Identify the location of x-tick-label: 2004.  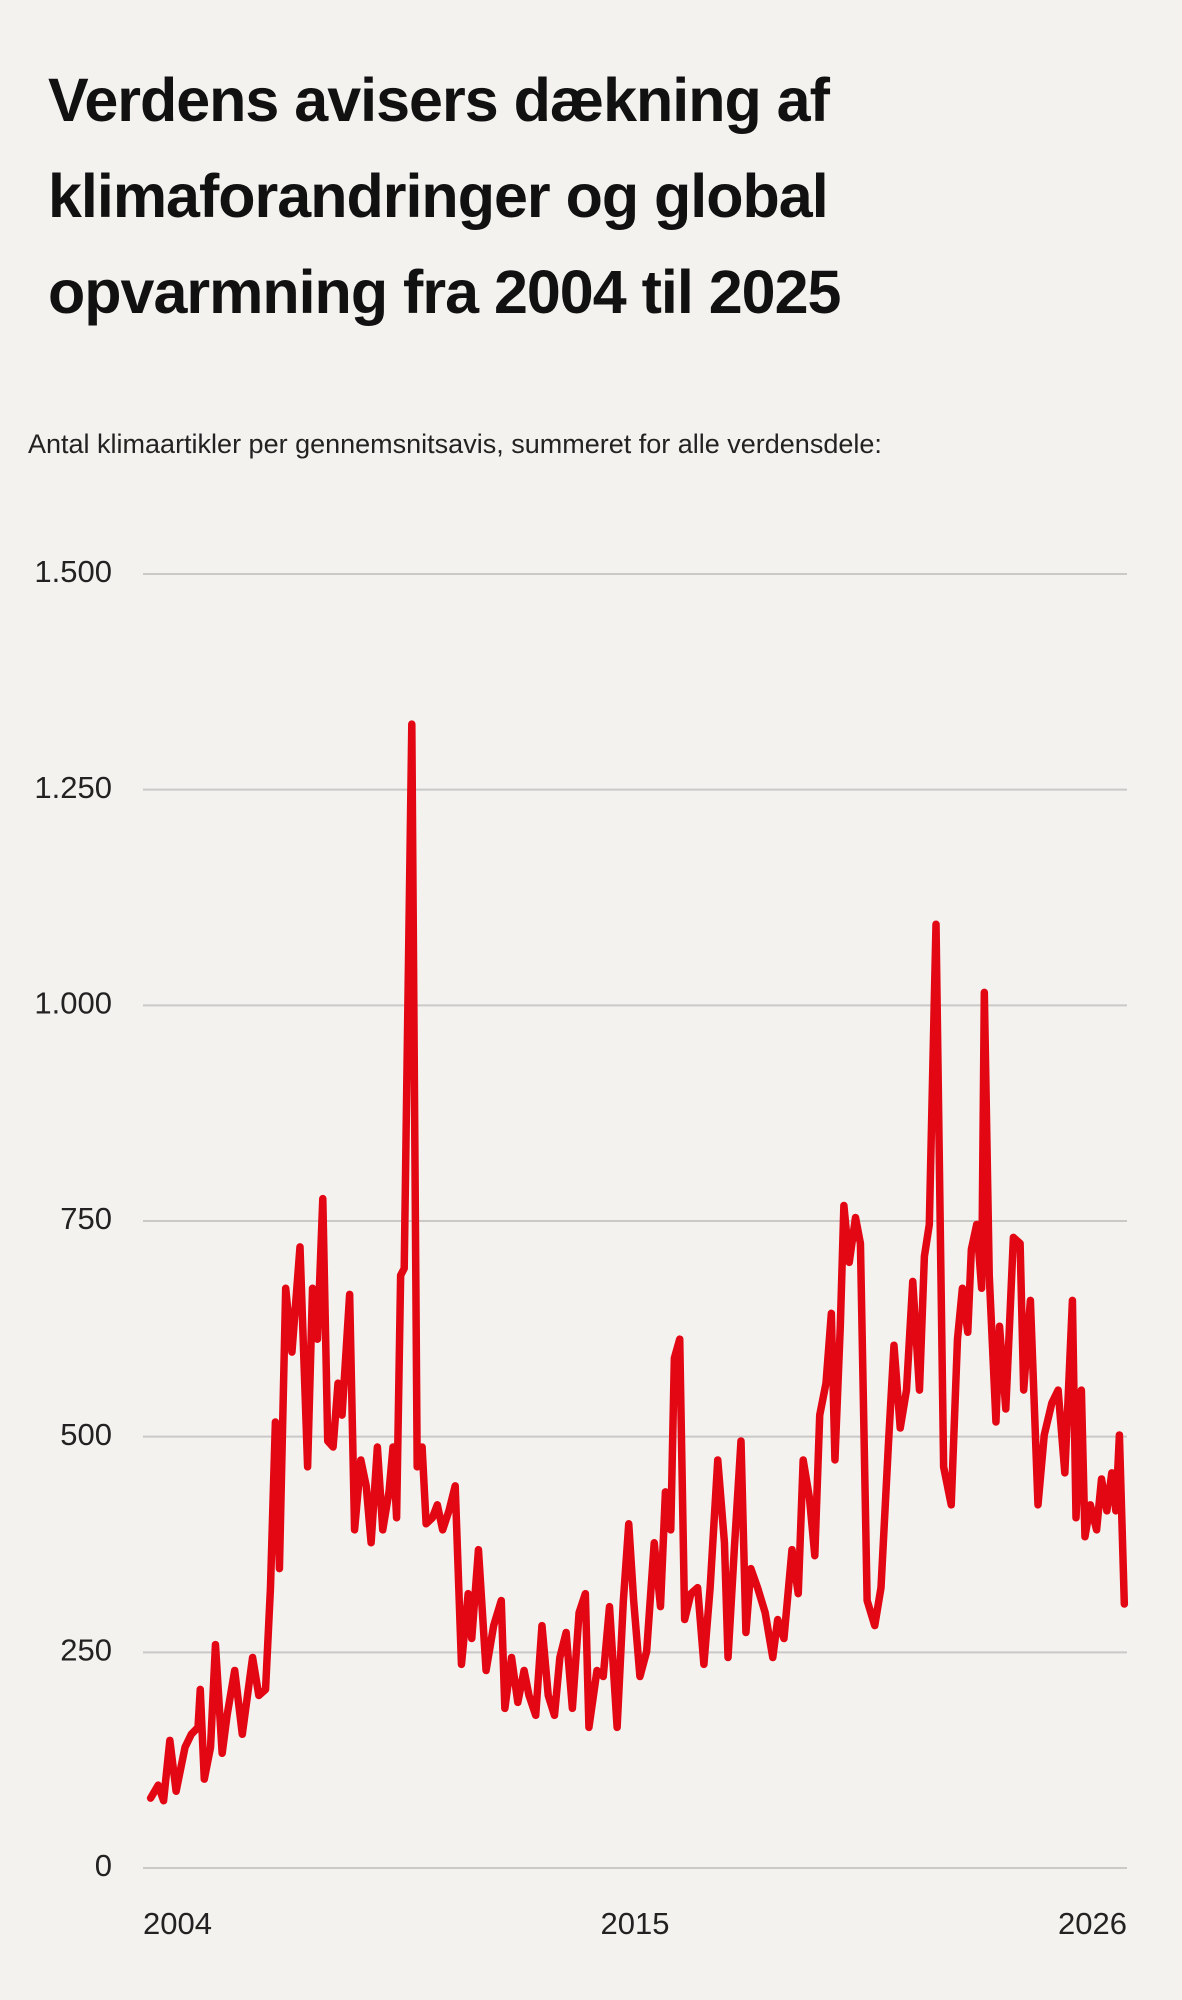
(177, 1923).